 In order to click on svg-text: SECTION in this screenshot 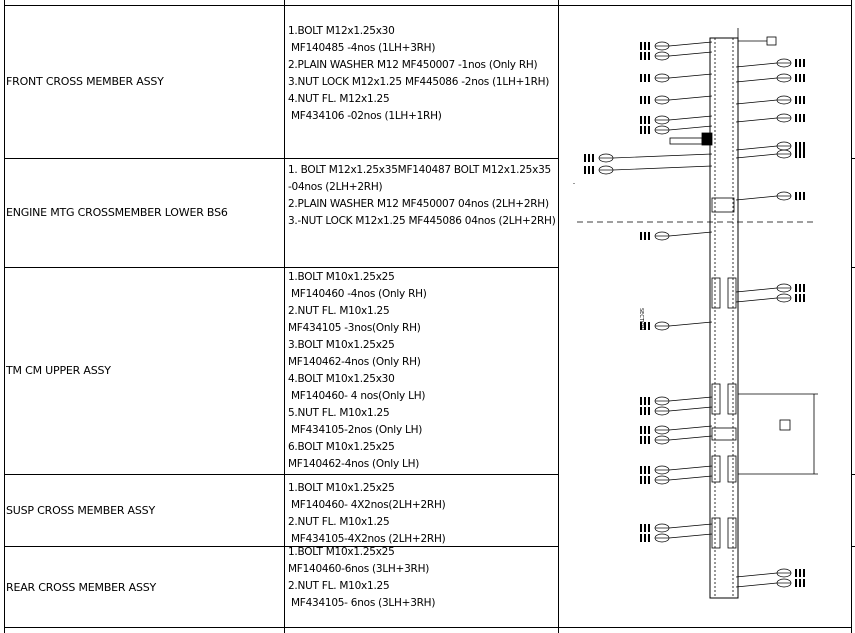, I will do `click(641, 319)`.